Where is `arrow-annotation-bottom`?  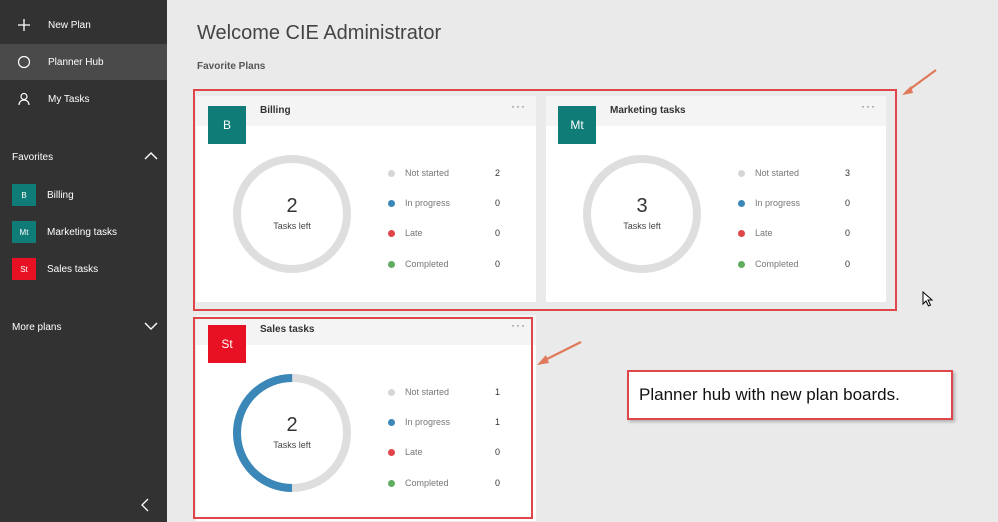
arrow-annotation-bottom is located at coordinates (559, 353).